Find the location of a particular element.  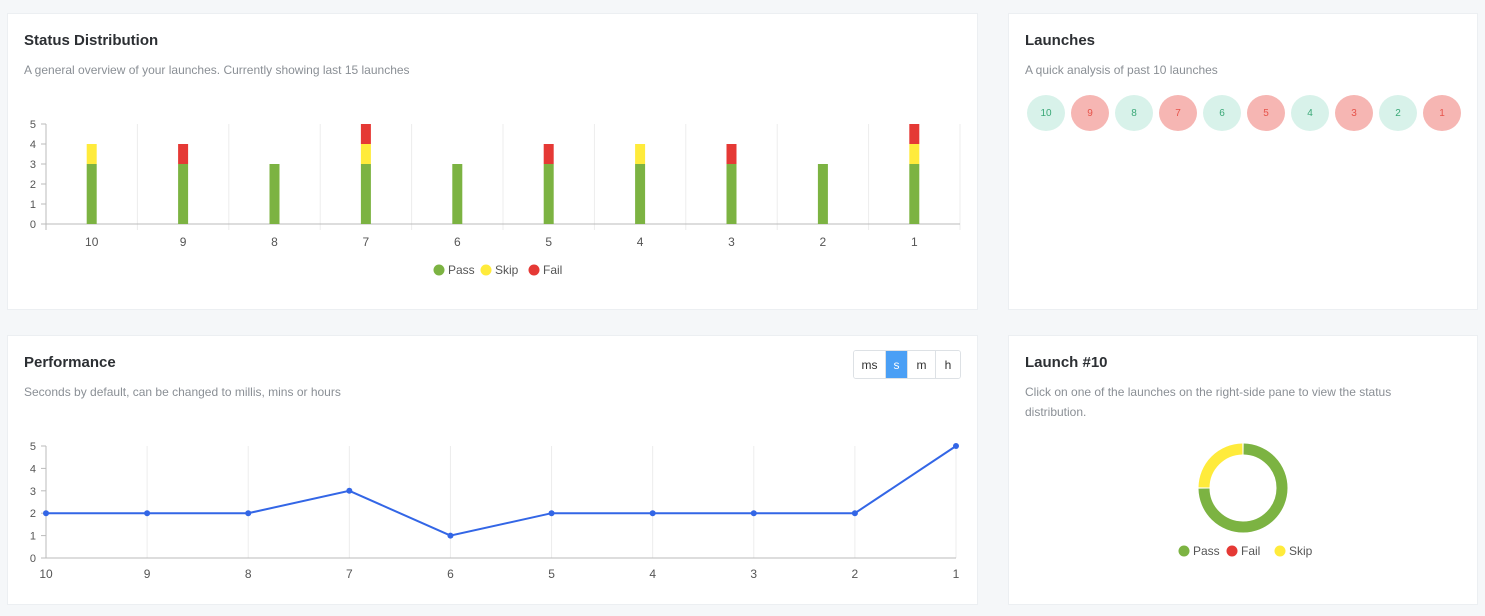

launch-circle-5: 5 is located at coordinates (1266, 113).